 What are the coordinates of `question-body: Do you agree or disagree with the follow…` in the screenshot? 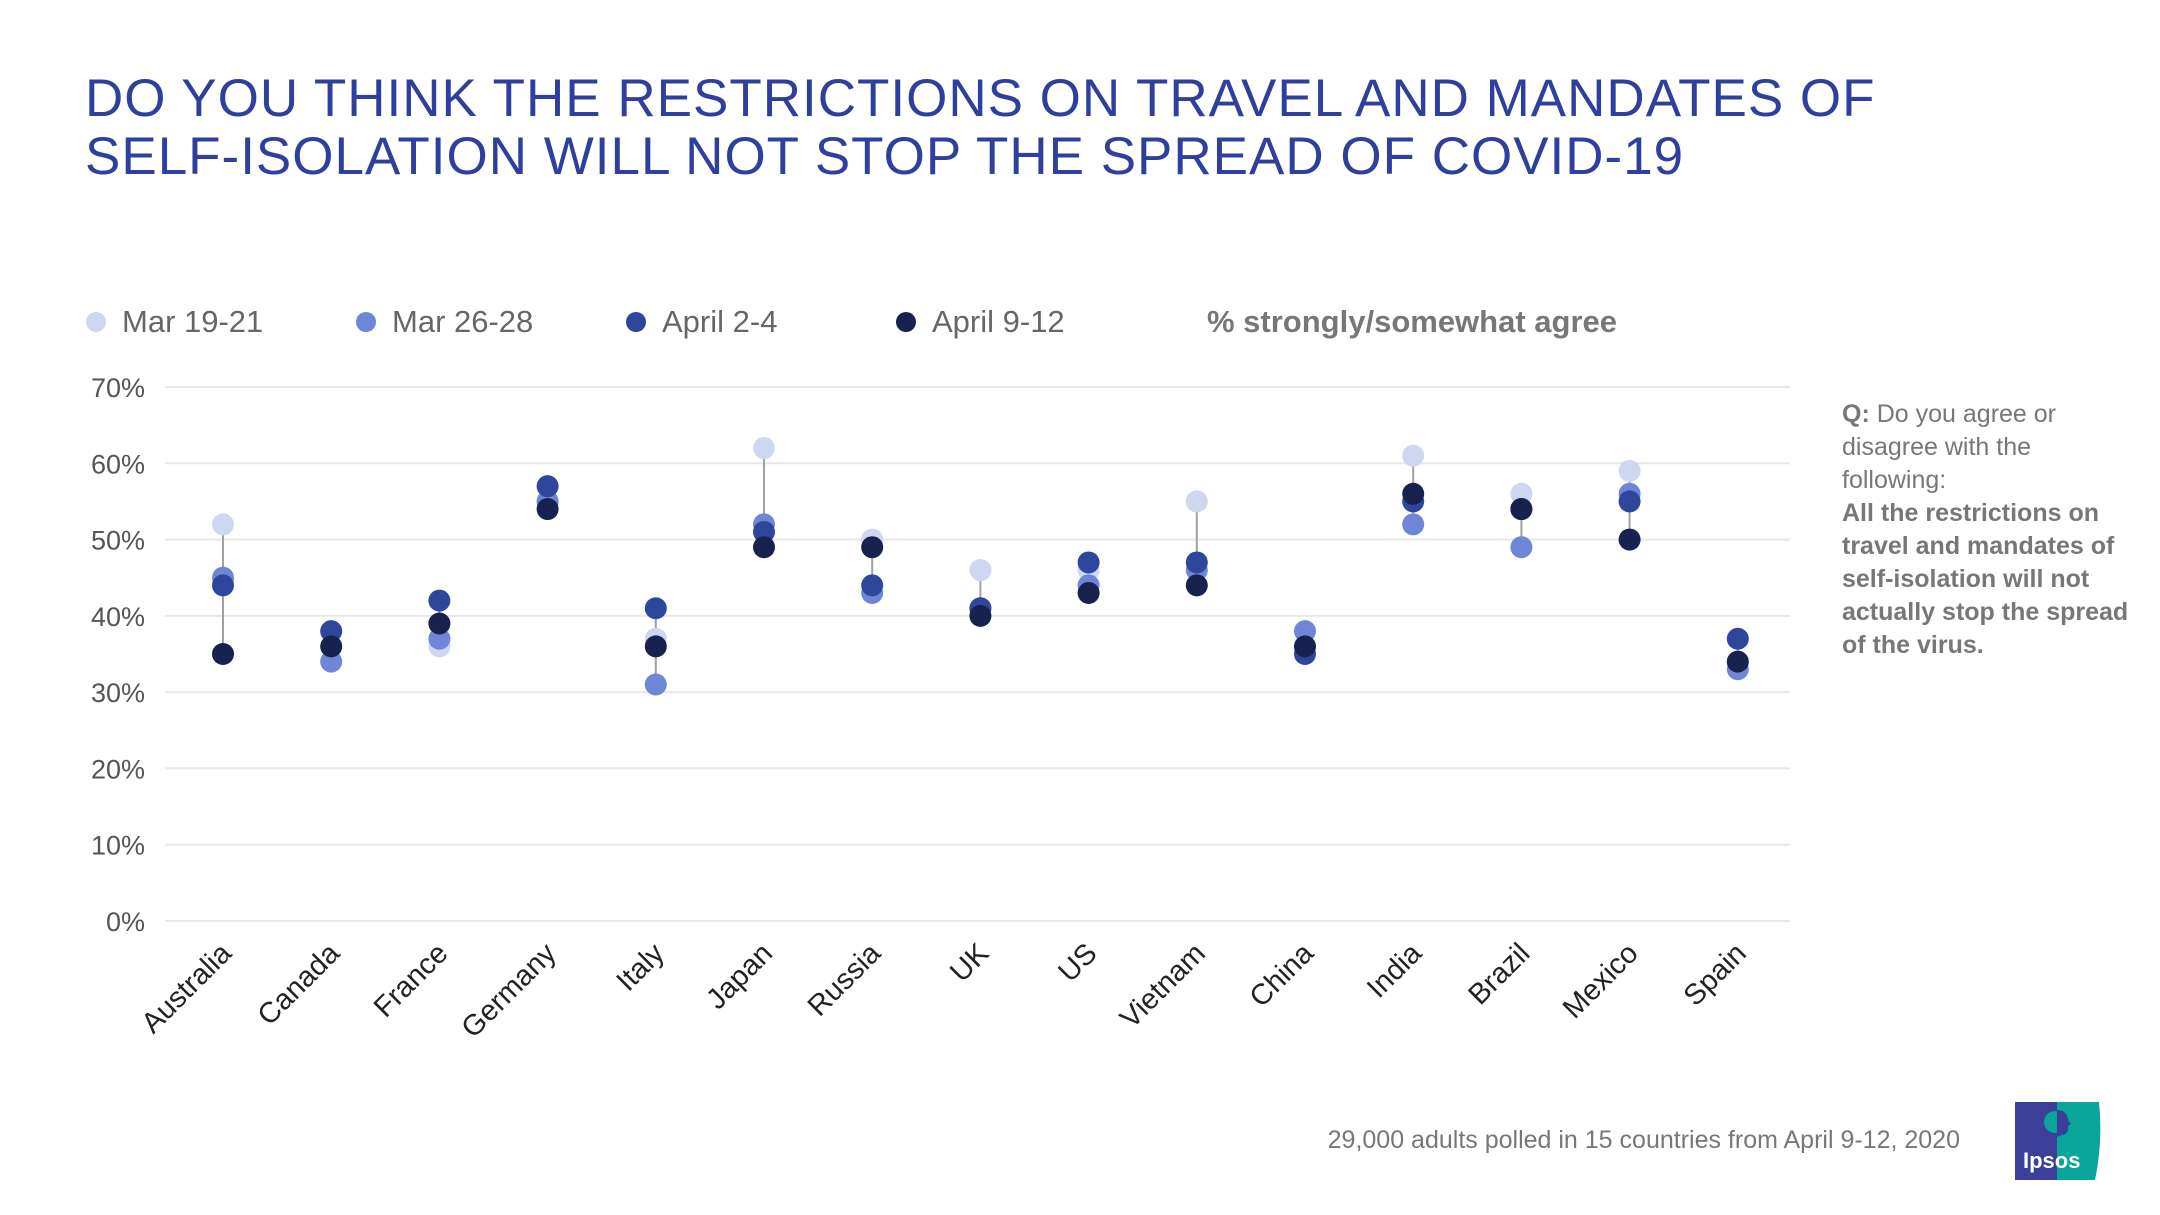 It's located at (1949, 447).